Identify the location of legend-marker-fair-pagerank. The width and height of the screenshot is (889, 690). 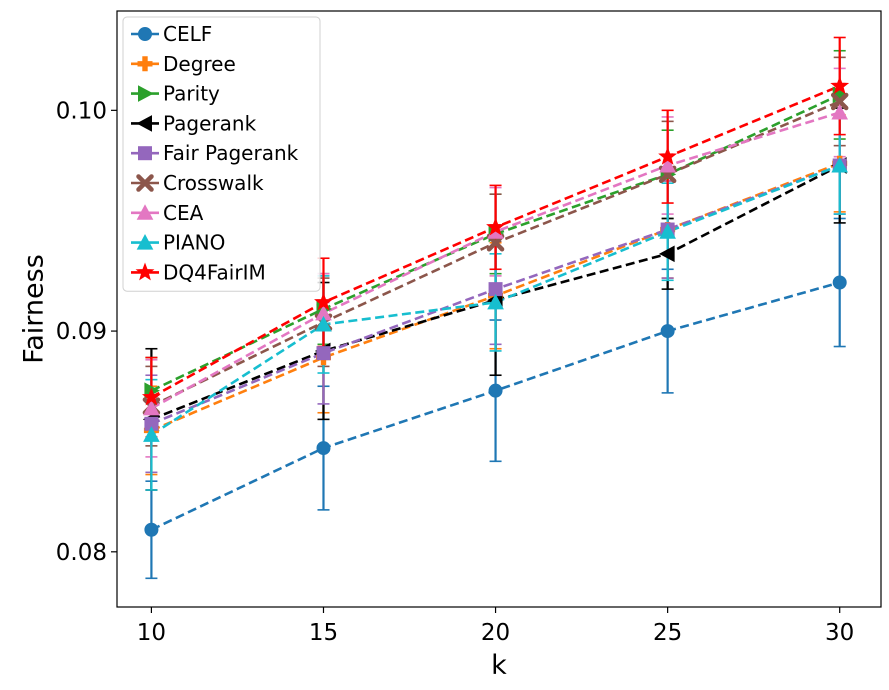
(145, 153).